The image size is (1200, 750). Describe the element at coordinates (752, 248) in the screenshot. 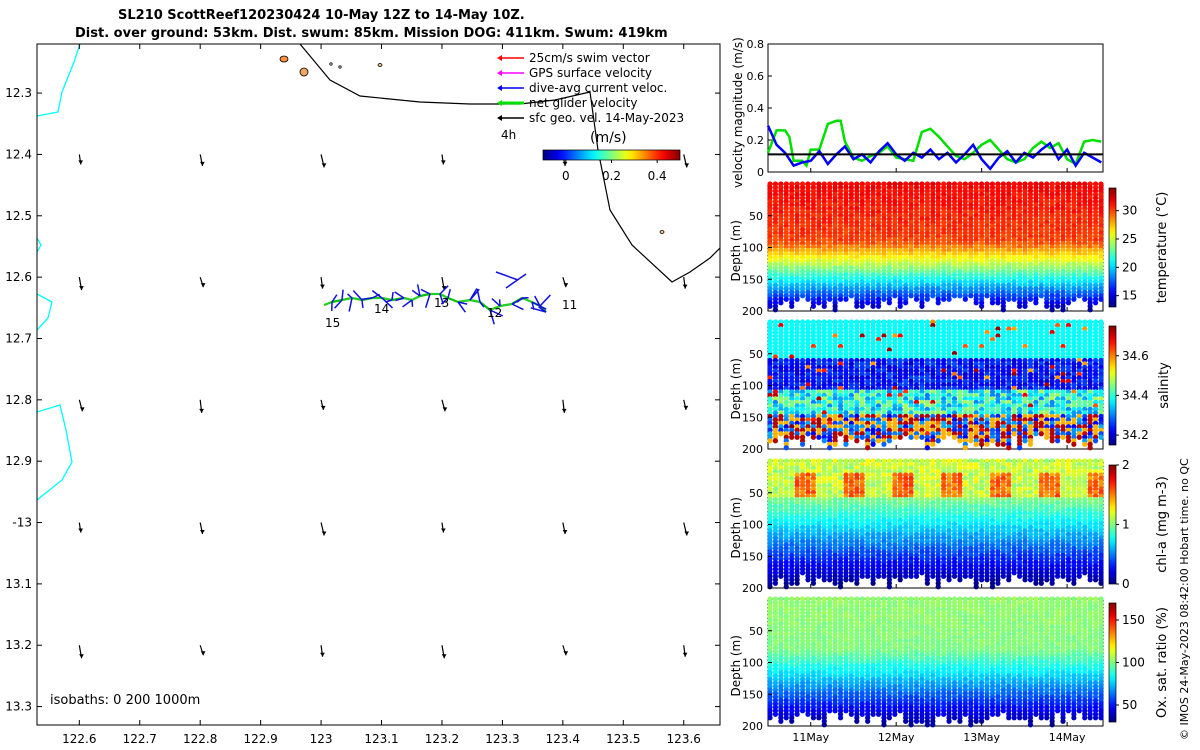

I see `section-y-ticklabel: 100` at that location.